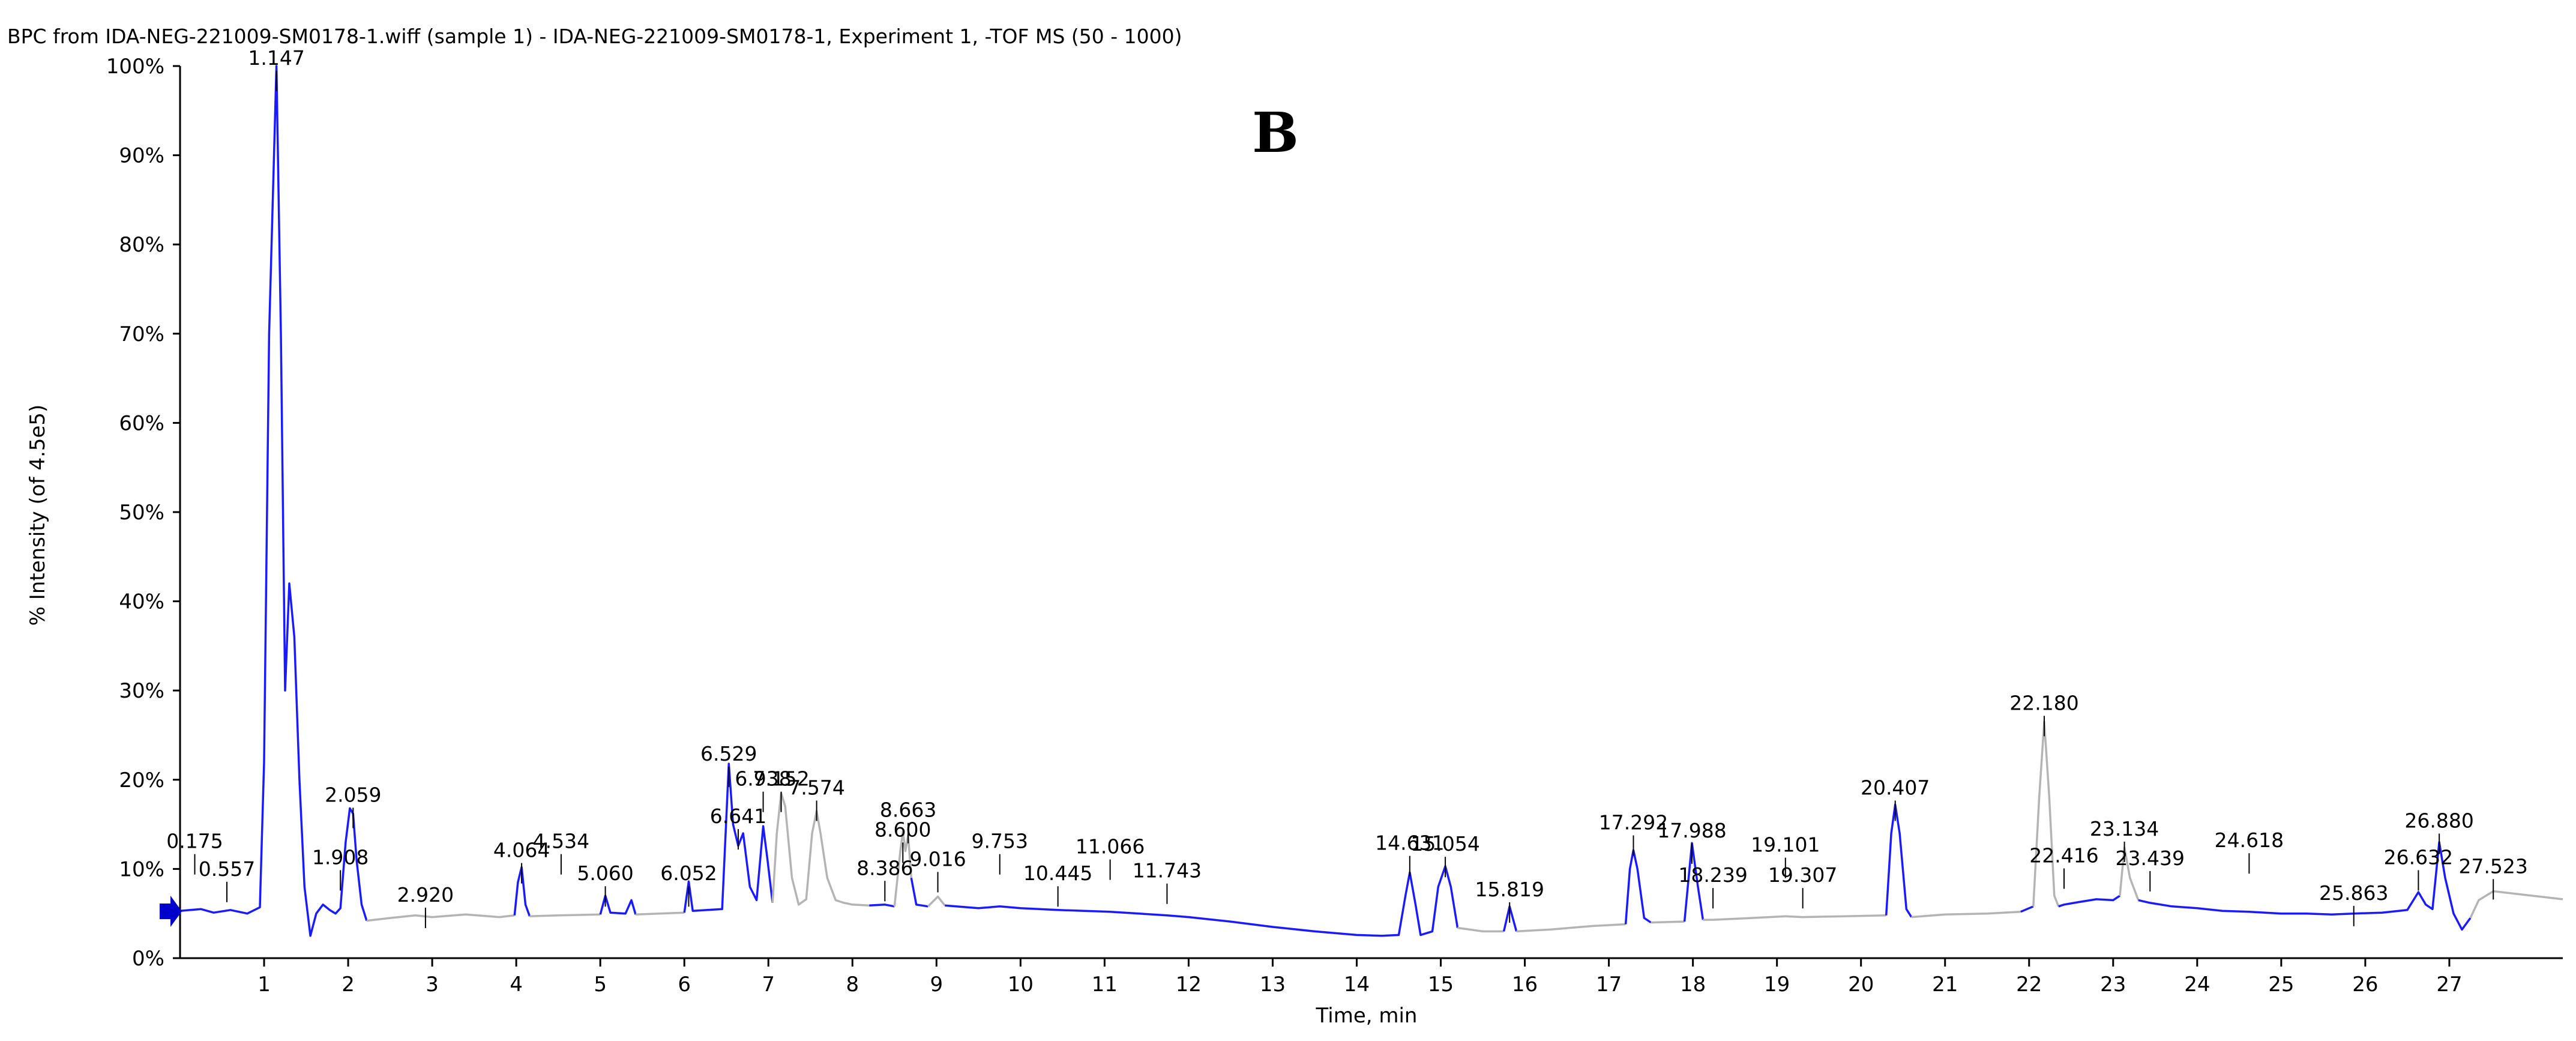 This screenshot has width=2576, height=1041. I want to click on peak-label: 22.416, so click(2063, 855).